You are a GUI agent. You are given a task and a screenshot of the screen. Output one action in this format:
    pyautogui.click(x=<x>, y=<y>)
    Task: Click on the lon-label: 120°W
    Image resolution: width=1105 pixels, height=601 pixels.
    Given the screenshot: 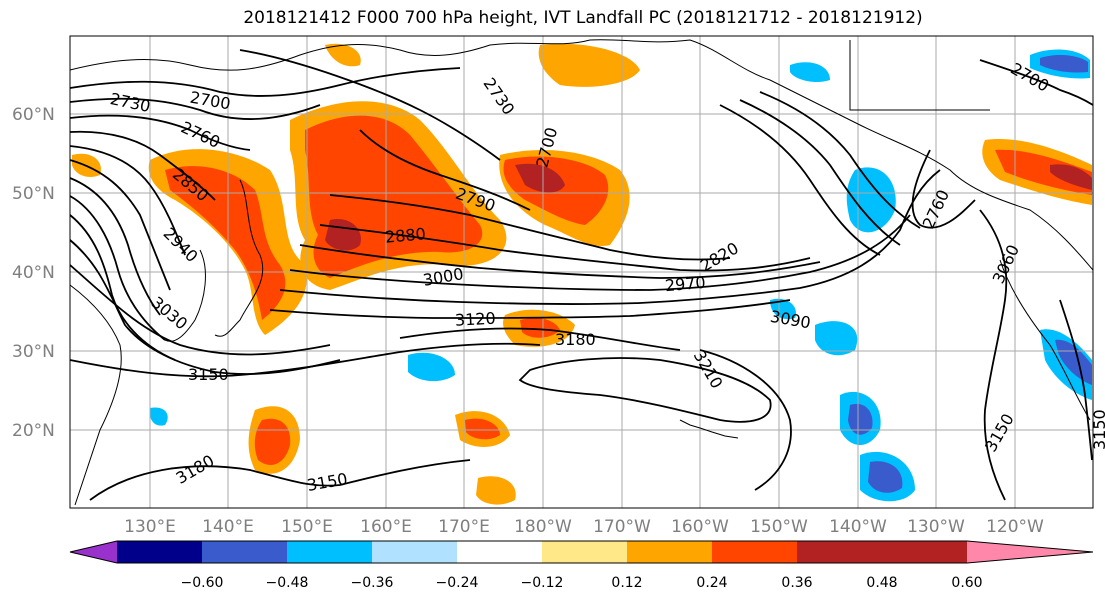 What is the action you would take?
    pyautogui.click(x=1015, y=527)
    